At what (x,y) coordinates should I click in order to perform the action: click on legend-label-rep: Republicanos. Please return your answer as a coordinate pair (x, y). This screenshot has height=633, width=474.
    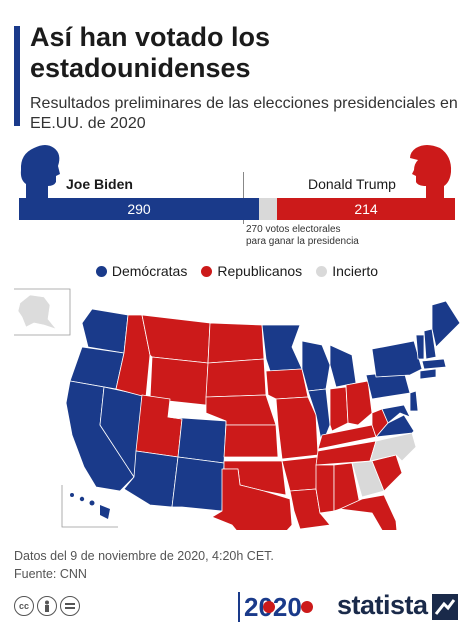
    Looking at the image, I should click on (260, 271).